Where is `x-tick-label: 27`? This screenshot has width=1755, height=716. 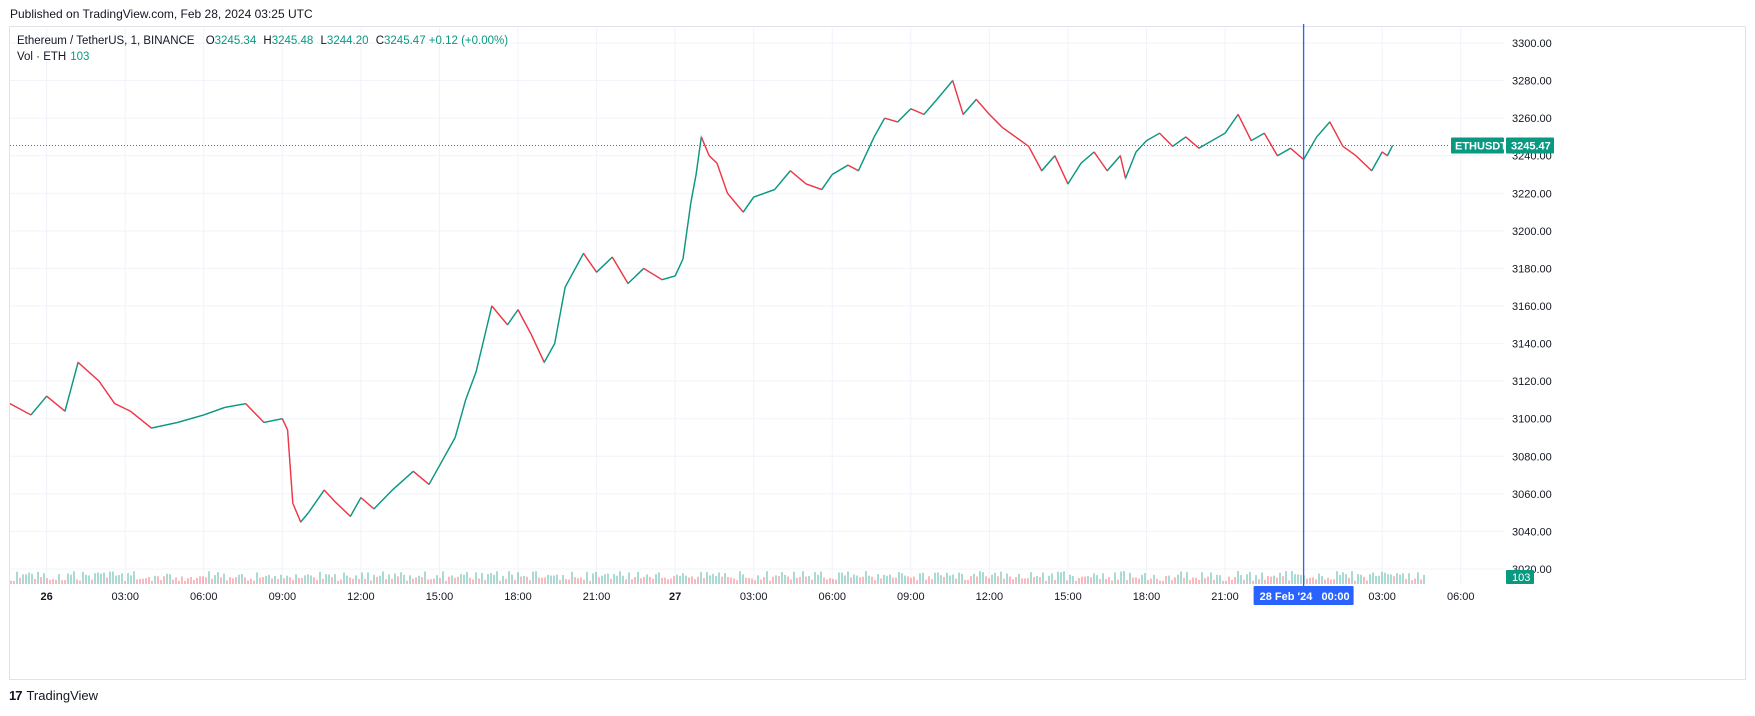
x-tick-label: 27 is located at coordinates (675, 597).